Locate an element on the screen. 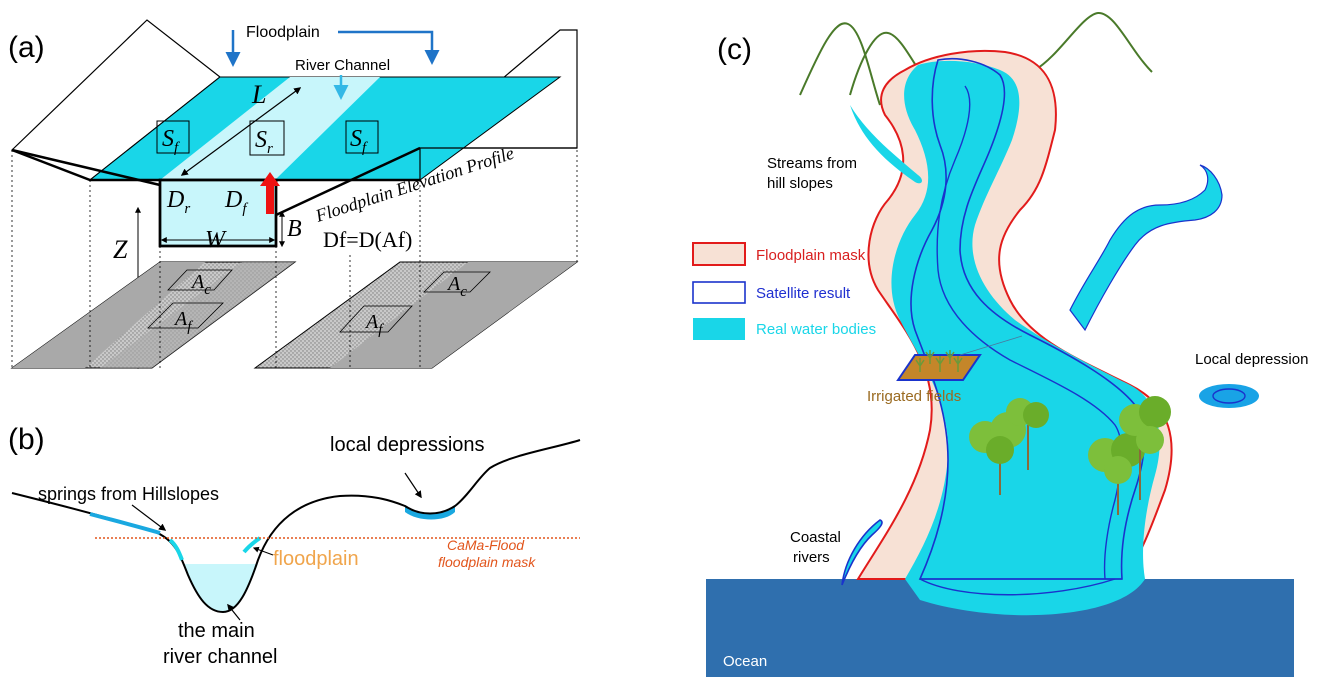 Image resolution: width=1333 pixels, height=677 pixels. base-plate-left-shade is located at coordinates (108, 315).